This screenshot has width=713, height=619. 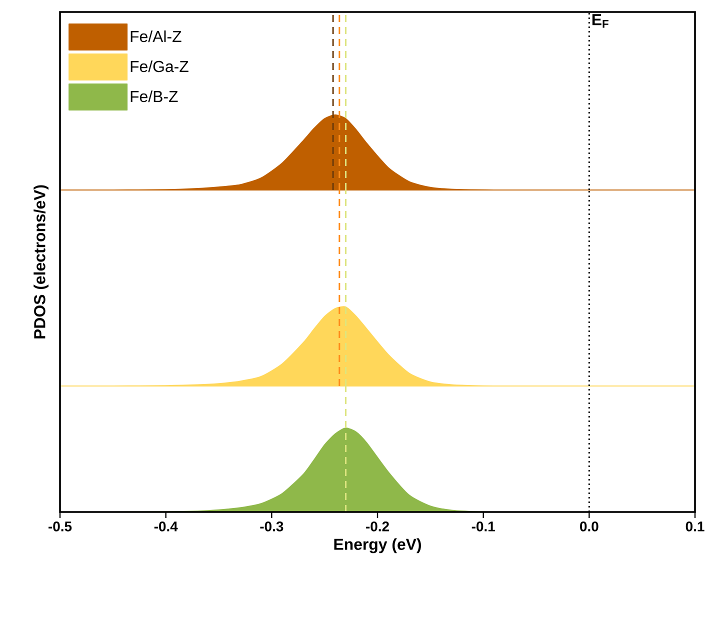 I want to click on x-tick-label: -0.4, so click(x=166, y=526).